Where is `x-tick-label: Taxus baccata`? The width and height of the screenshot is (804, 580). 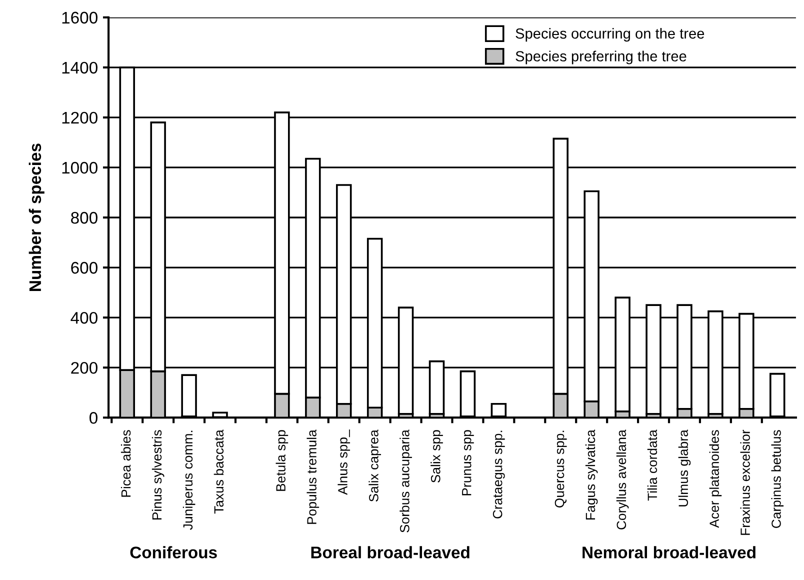
x-tick-label: Taxus baccata is located at coordinates (219, 472).